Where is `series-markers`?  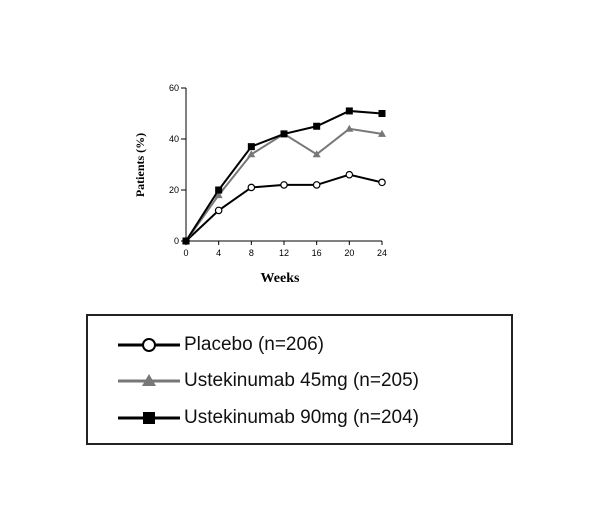
series-markers is located at coordinates (284, 176).